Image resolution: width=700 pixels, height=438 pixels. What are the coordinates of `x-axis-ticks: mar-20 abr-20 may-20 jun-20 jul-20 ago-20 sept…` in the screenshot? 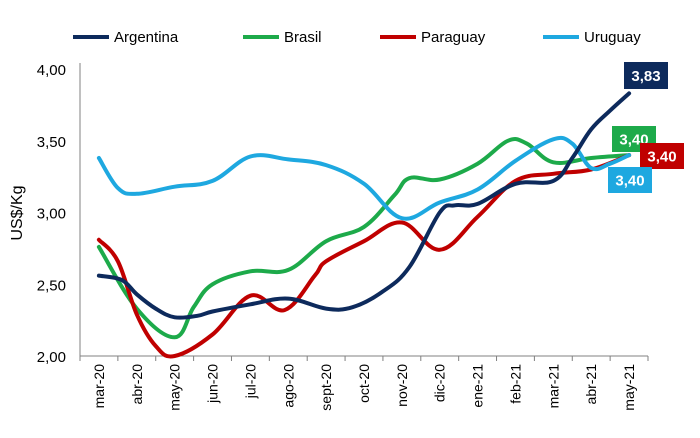 It's located at (364, 387).